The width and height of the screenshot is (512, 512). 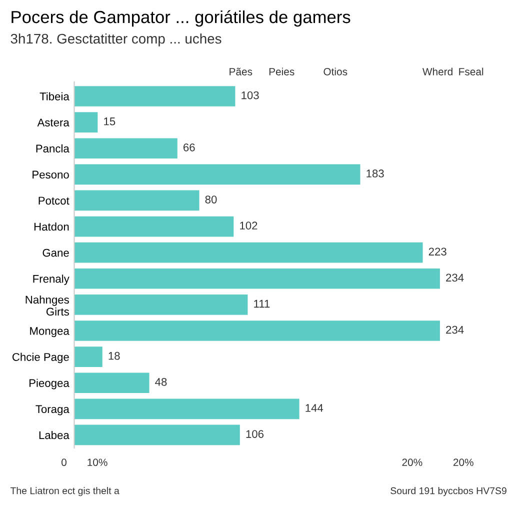 What do you see at coordinates (249, 226) in the screenshot?
I see `data-label: 102` at bounding box center [249, 226].